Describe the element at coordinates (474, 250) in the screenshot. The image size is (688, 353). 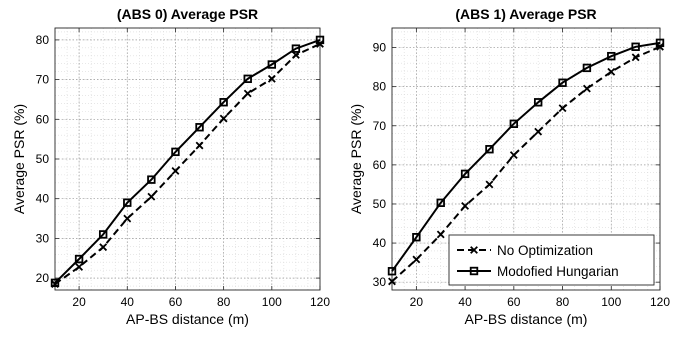
I see `legend-marker-x` at that location.